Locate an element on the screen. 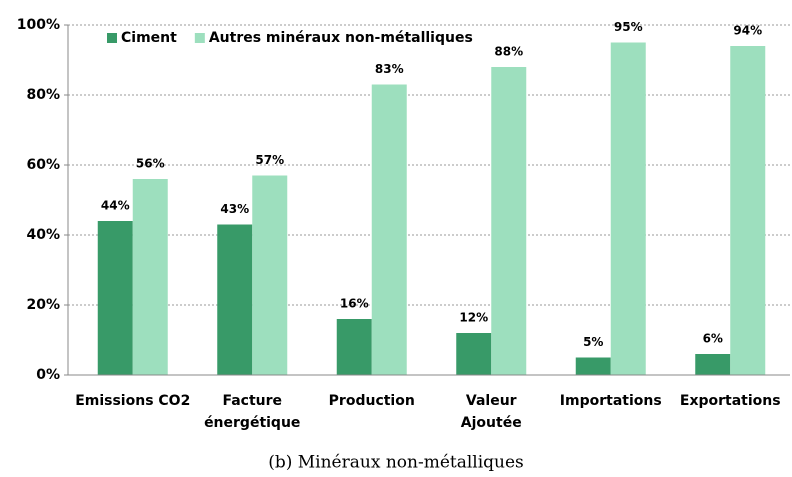 Image resolution: width=792 pixels, height=477 pixels. y-tick-label: 40% is located at coordinates (43, 235).